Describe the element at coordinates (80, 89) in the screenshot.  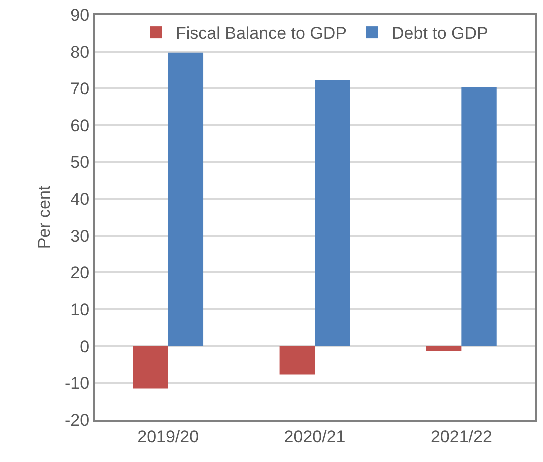
I see `y-tick-label: 70` at that location.